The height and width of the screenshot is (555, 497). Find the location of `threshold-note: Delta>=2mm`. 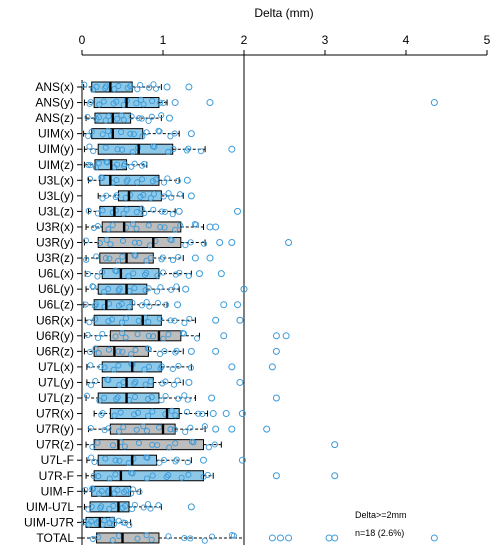

threshold-note: Delta>=2mm is located at coordinates (381, 515).